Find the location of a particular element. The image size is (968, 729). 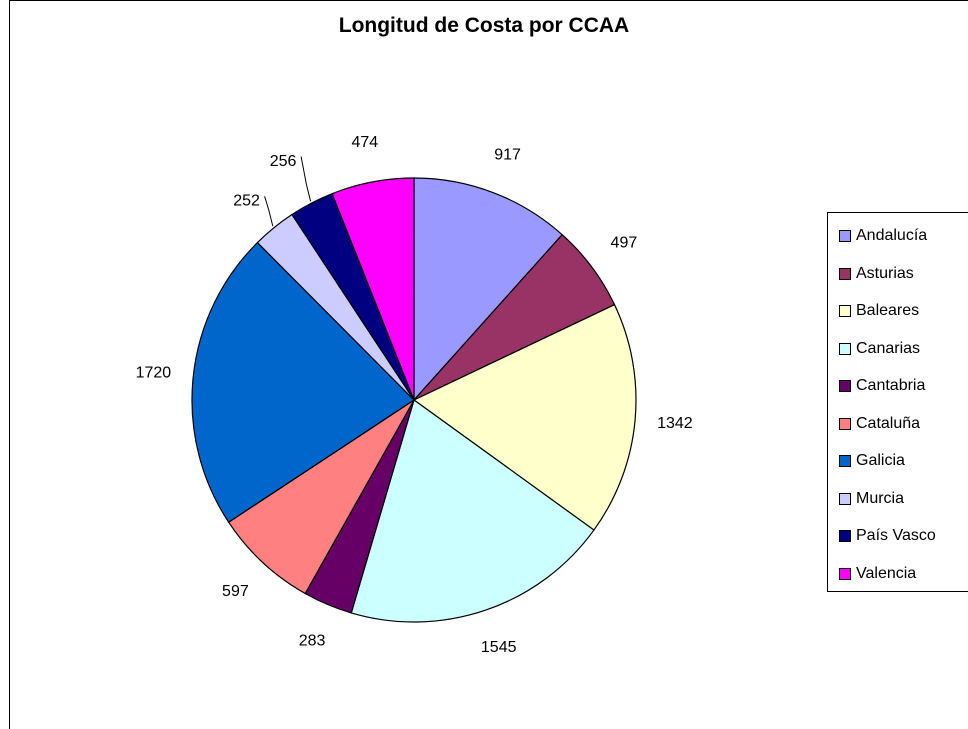

legend-label: Cataluña is located at coordinates (888, 423).